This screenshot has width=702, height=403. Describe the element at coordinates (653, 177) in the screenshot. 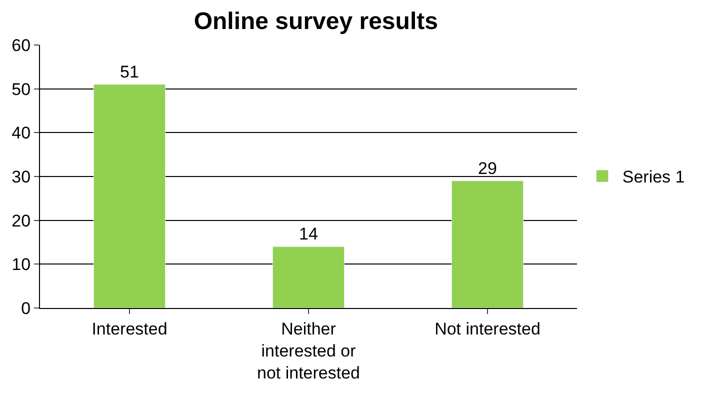

I see `legend-label: Series 1` at that location.